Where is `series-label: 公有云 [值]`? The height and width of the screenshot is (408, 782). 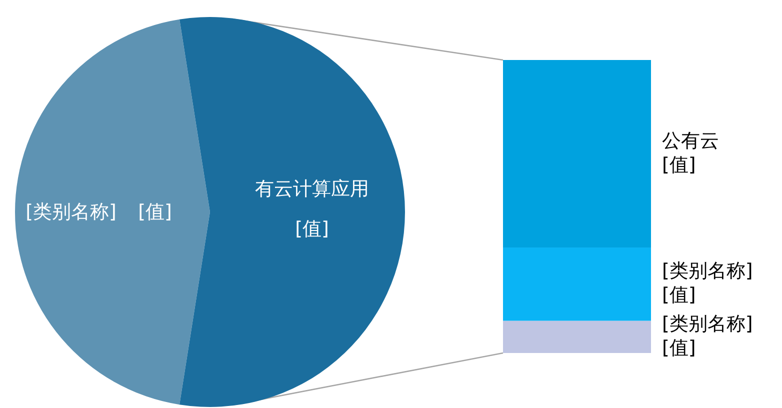 series-label: 公有云 [值] is located at coordinates (690, 153).